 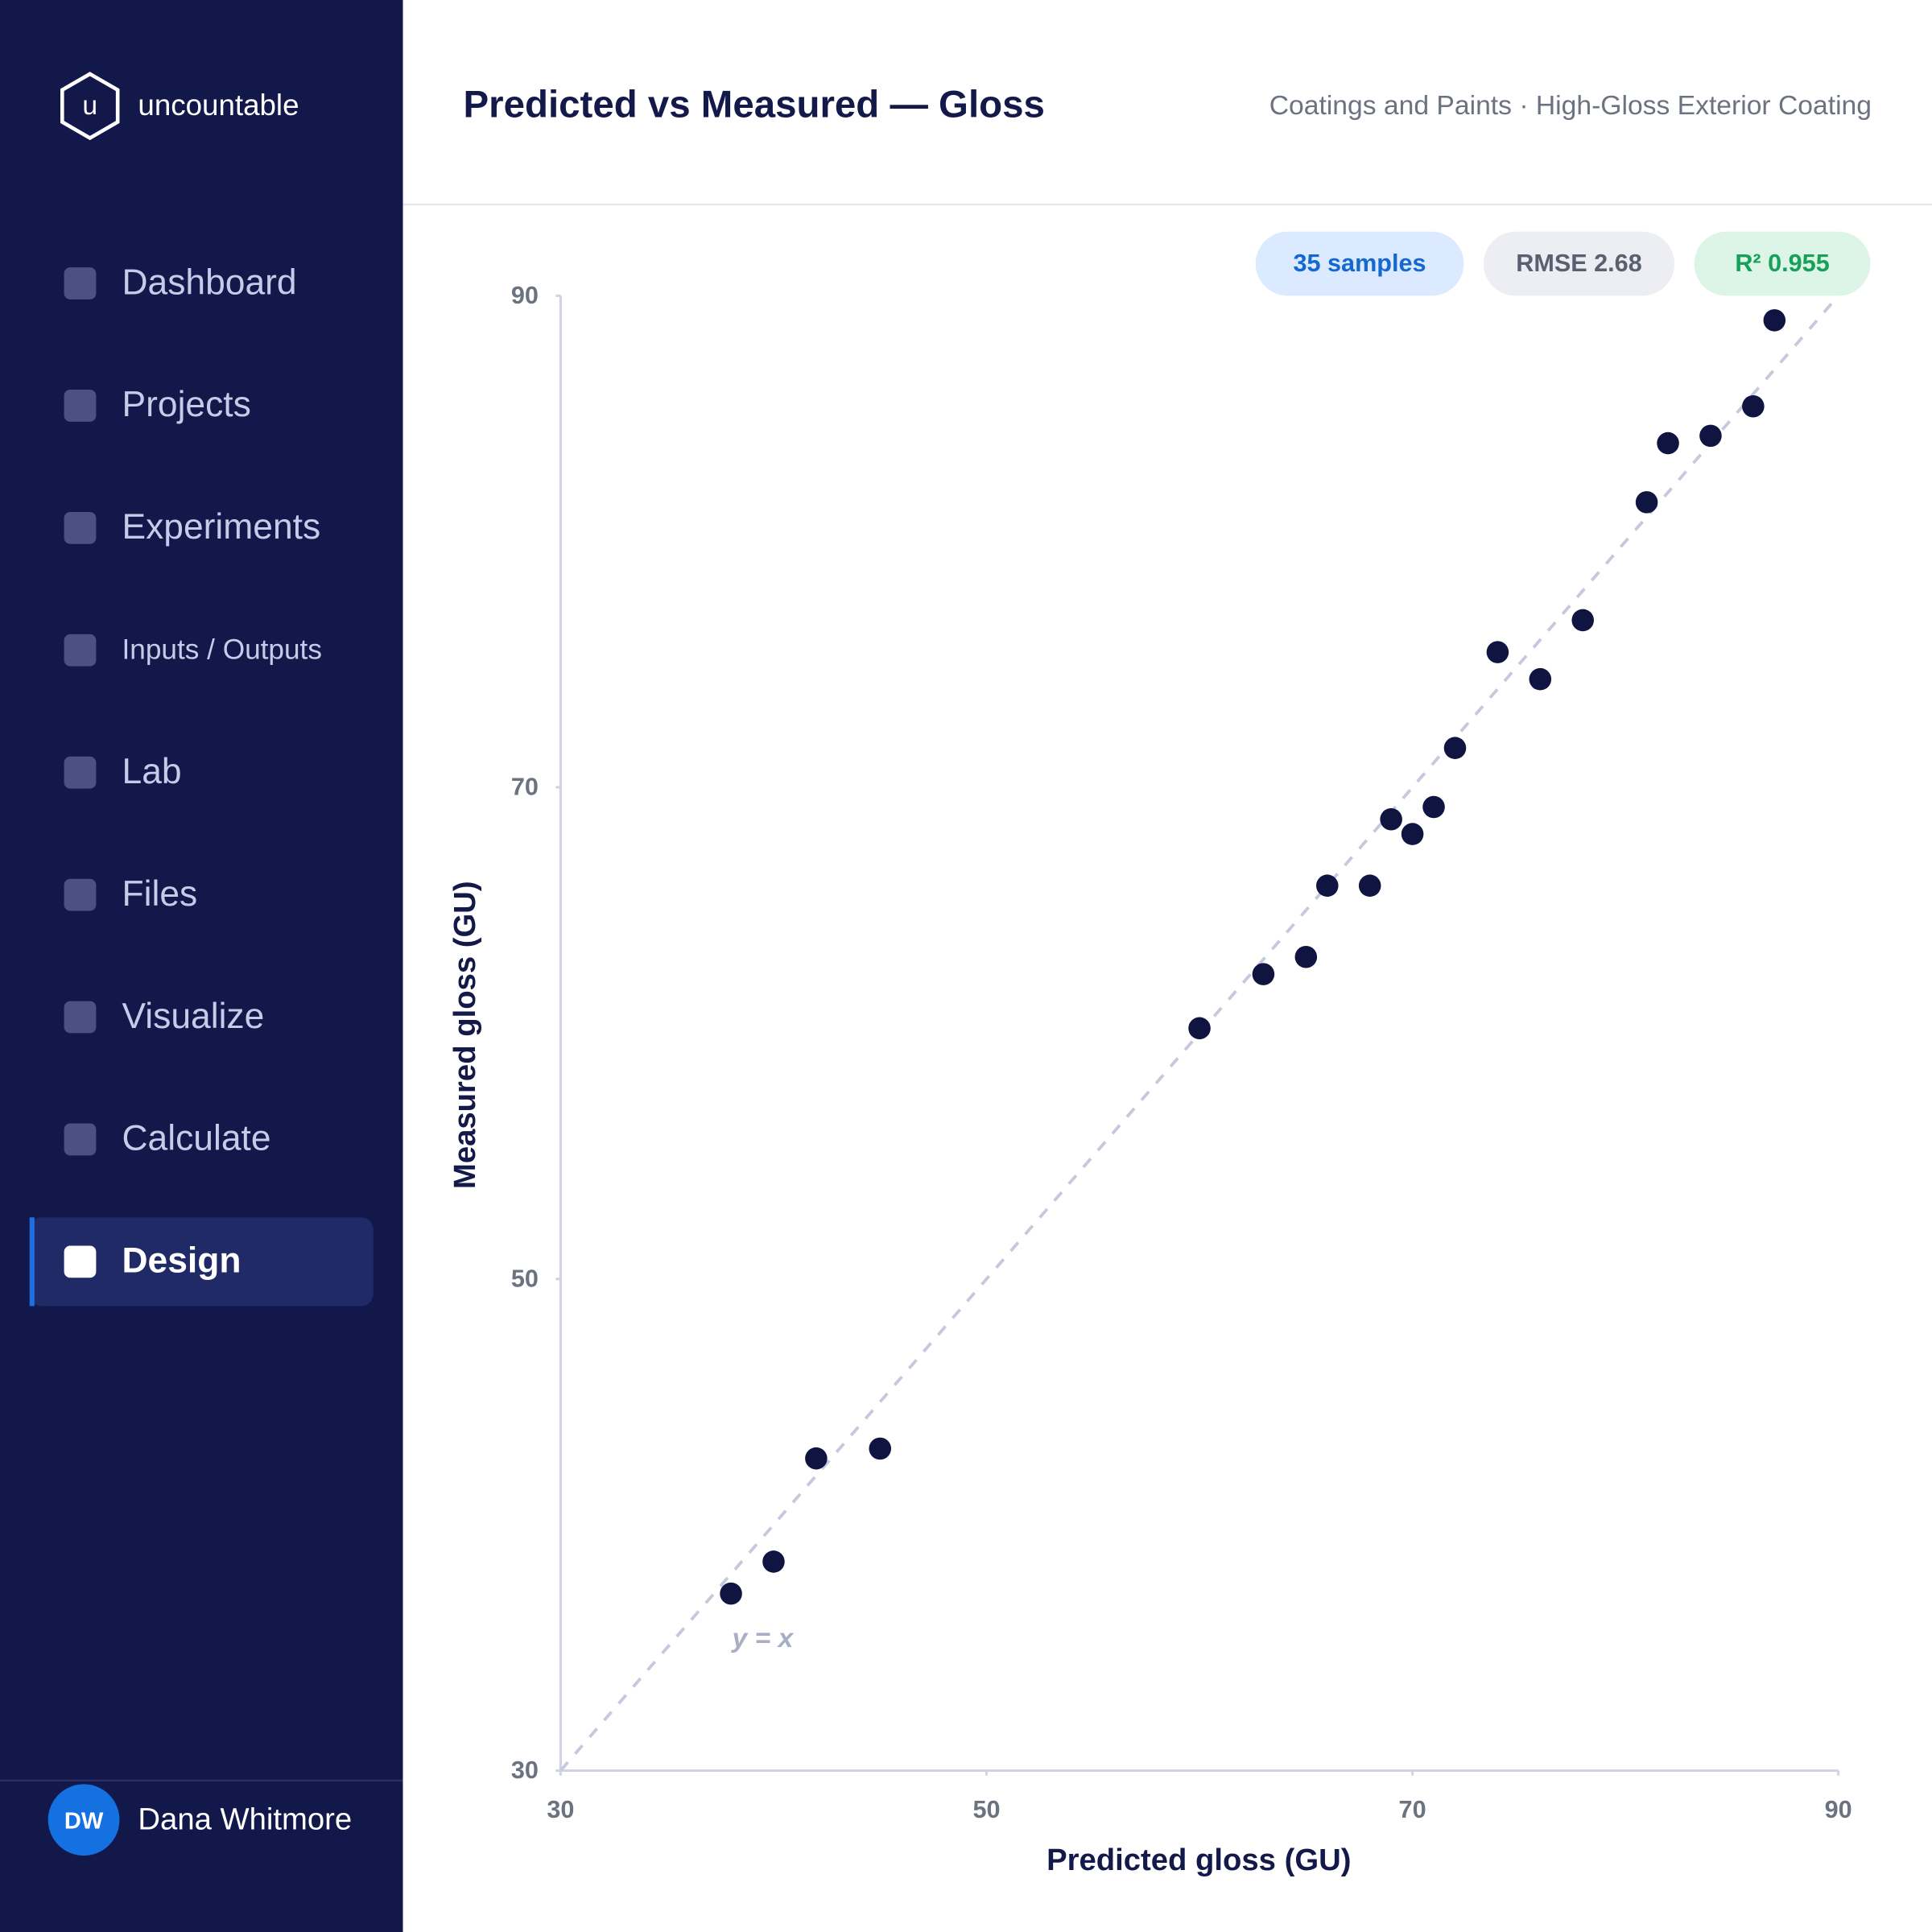 I want to click on x-tick-label: 70, so click(x=1412, y=1809).